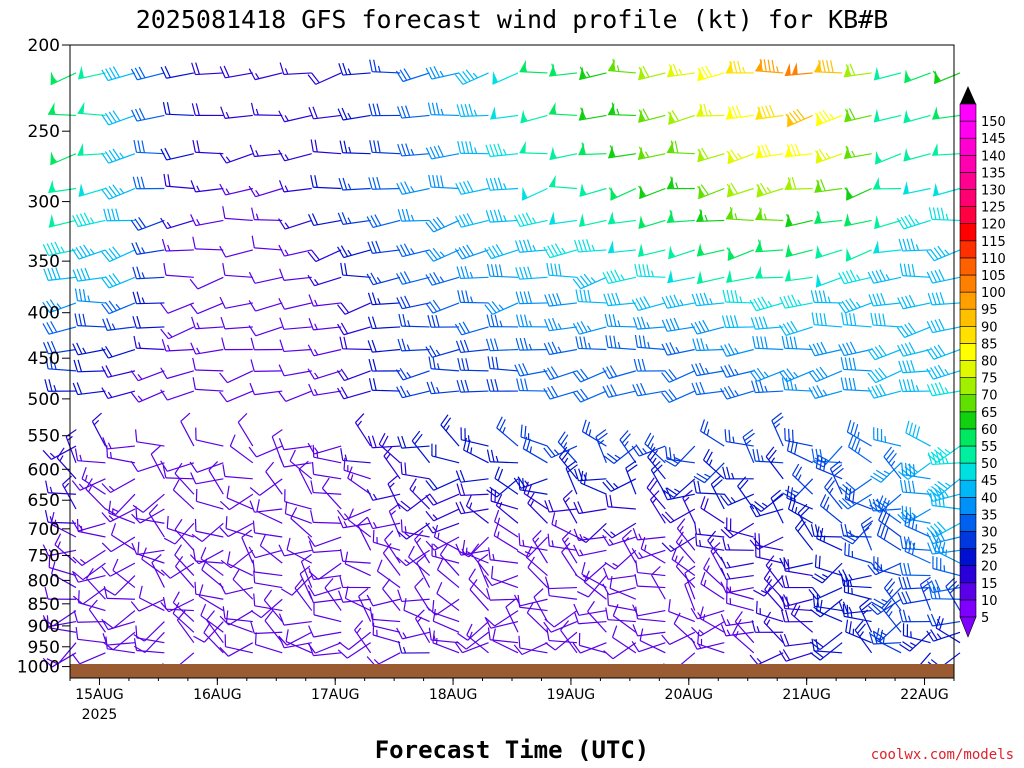 This screenshot has height=768, width=1024. What do you see at coordinates (44, 400) in the screenshot?
I see `y-tick-label: 500` at bounding box center [44, 400].